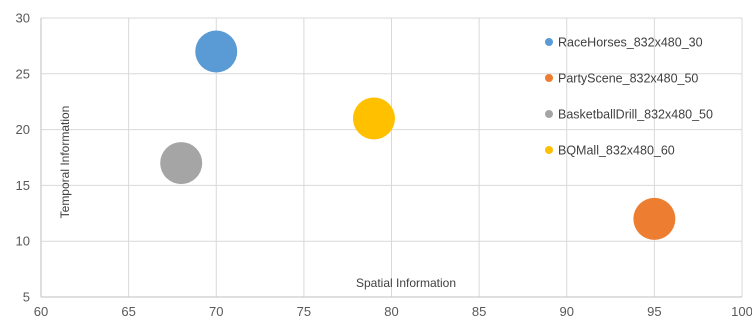 The image size is (752, 325). I want to click on y-tick-label: 5, so click(26, 297).